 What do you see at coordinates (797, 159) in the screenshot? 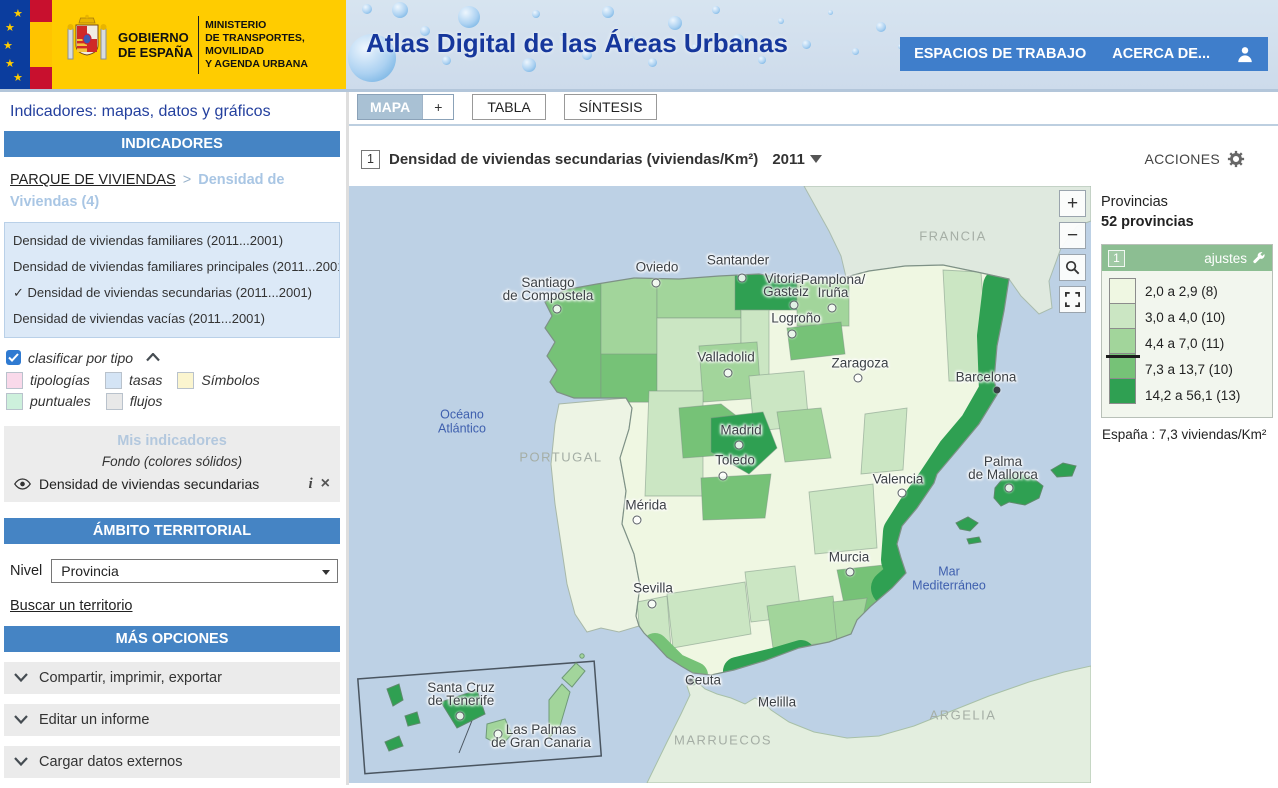
I see `year-dropdown: 2011` at bounding box center [797, 159].